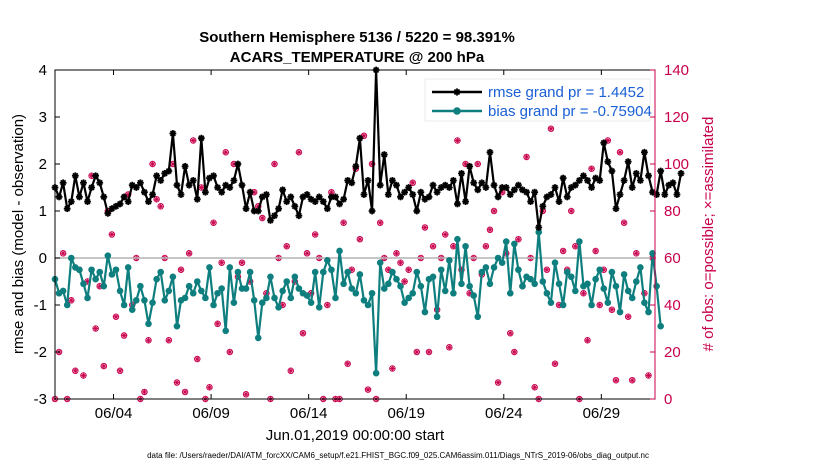 Image resolution: width=830 pixels, height=470 pixels. I want to click on legend-bias-marker, so click(457, 111).